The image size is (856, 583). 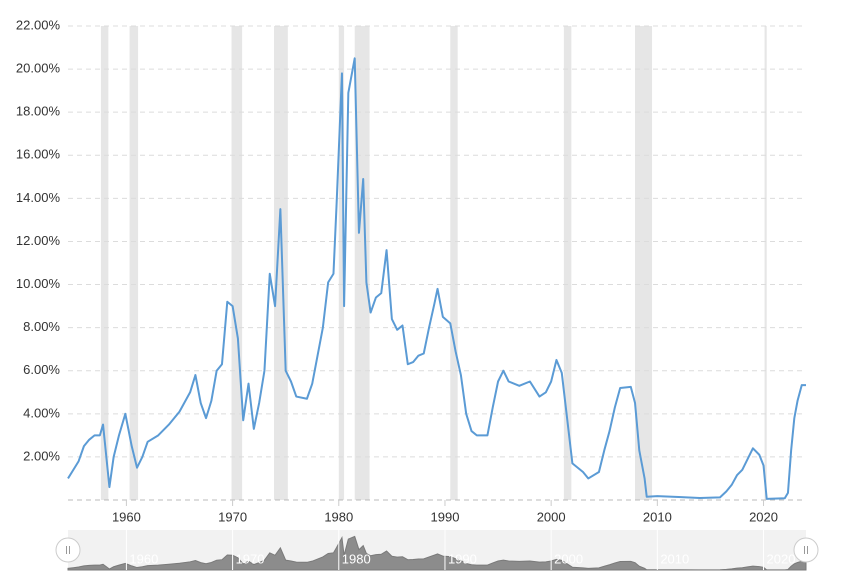 I want to click on y-tick-label: 6.00%, so click(x=41, y=369).